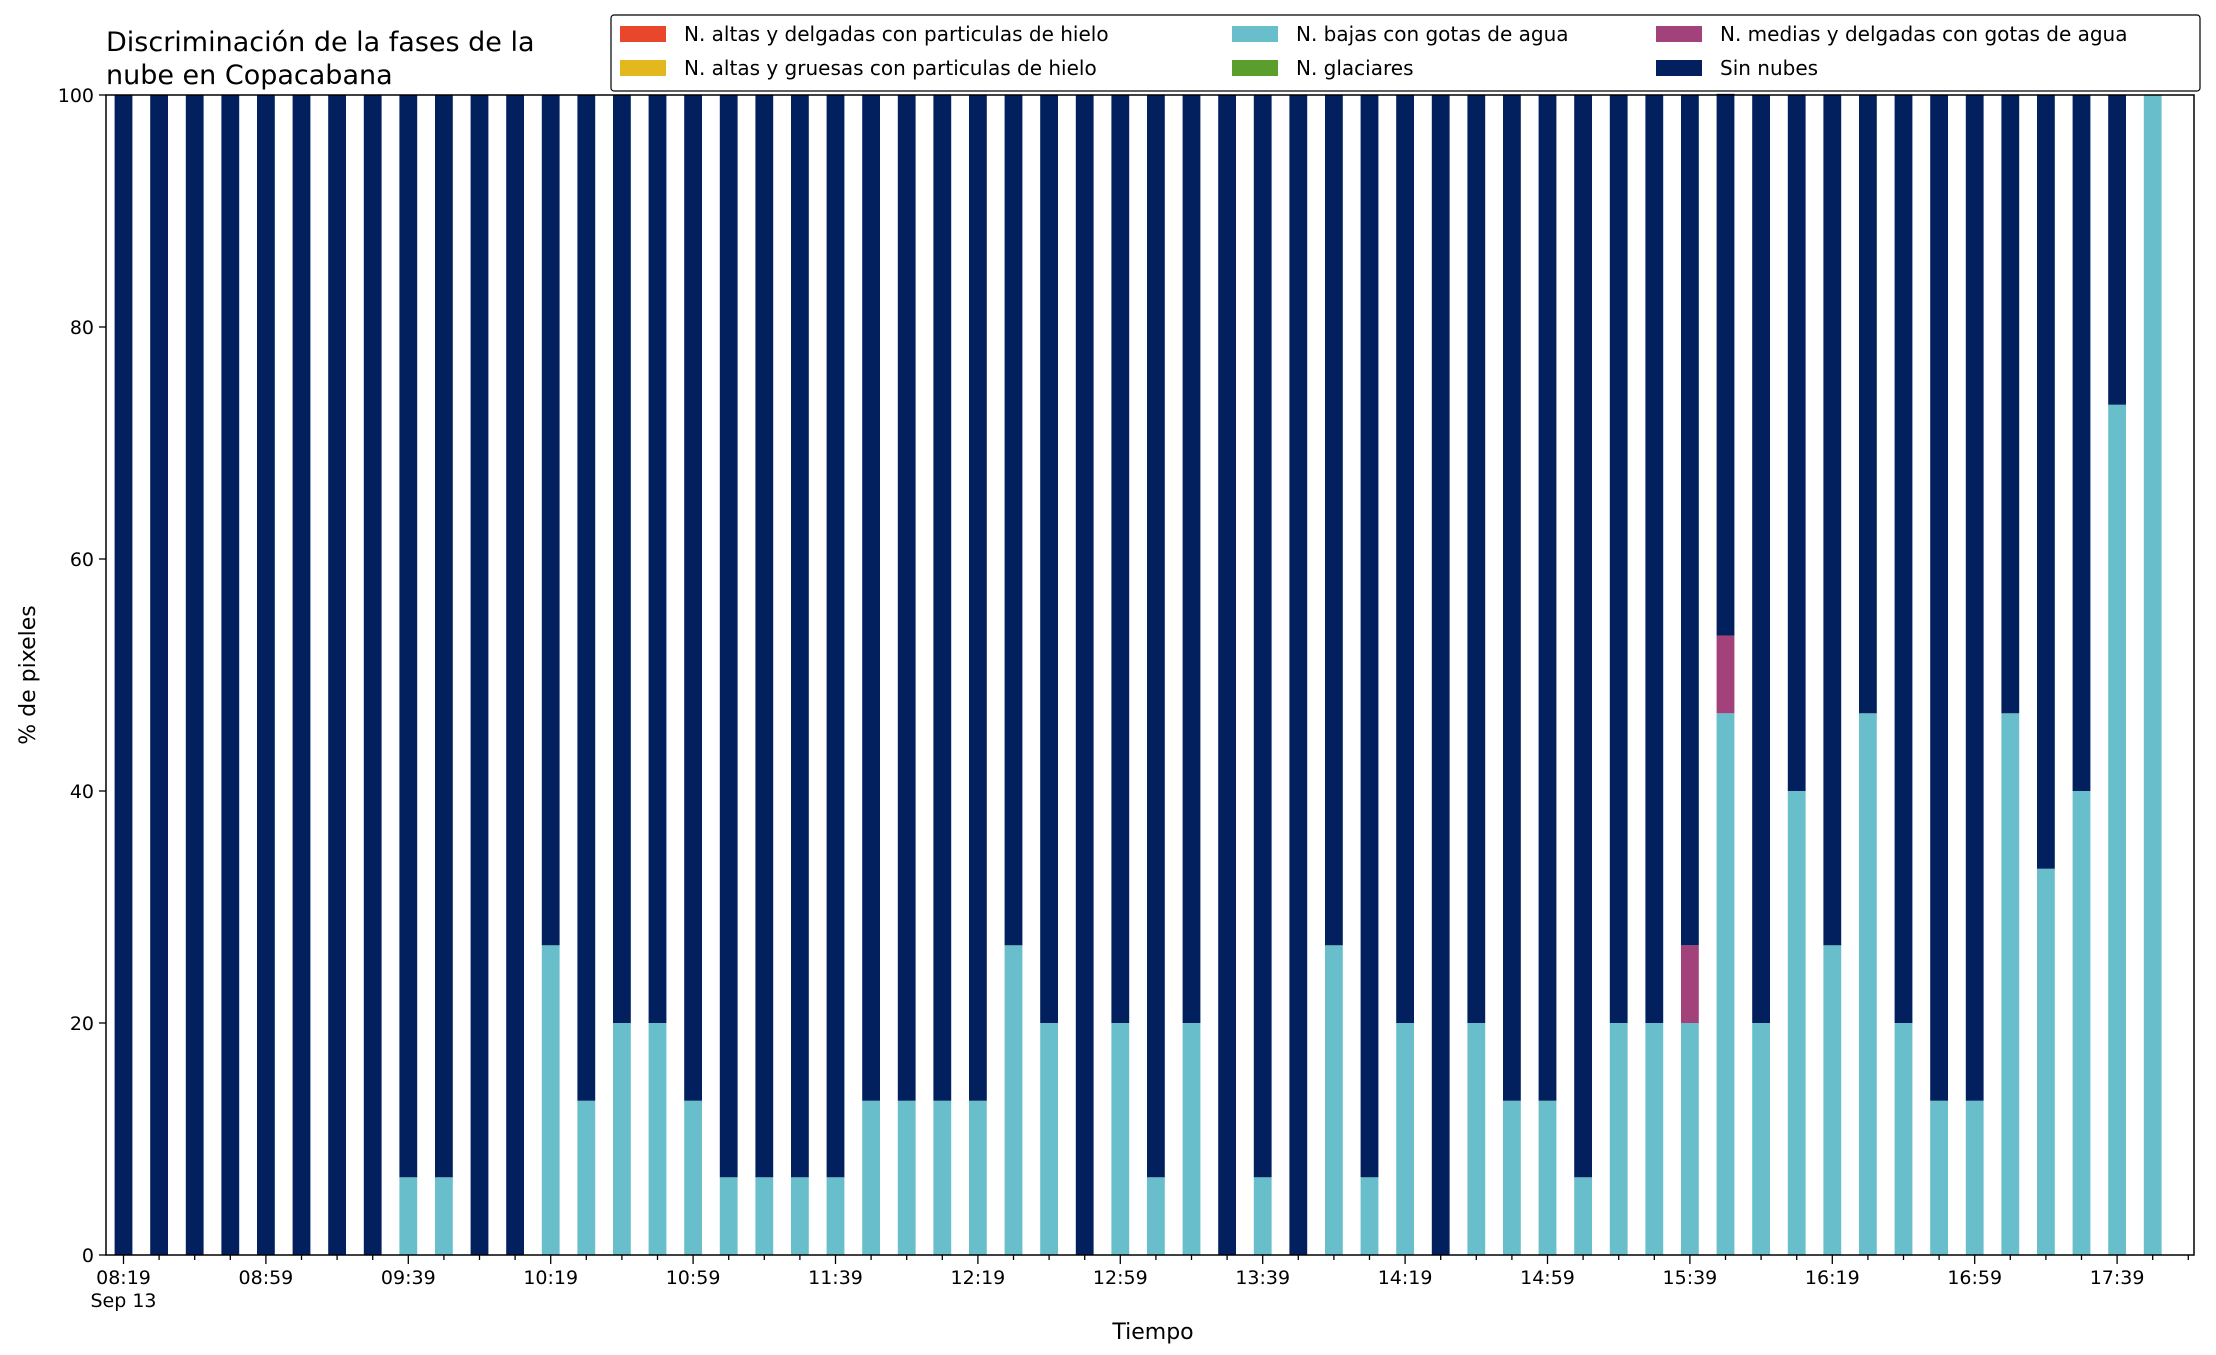 The height and width of the screenshot is (1355, 2216). What do you see at coordinates (249, 75) in the screenshot?
I see `chart-title-line-2: nube en Copacabana` at bounding box center [249, 75].